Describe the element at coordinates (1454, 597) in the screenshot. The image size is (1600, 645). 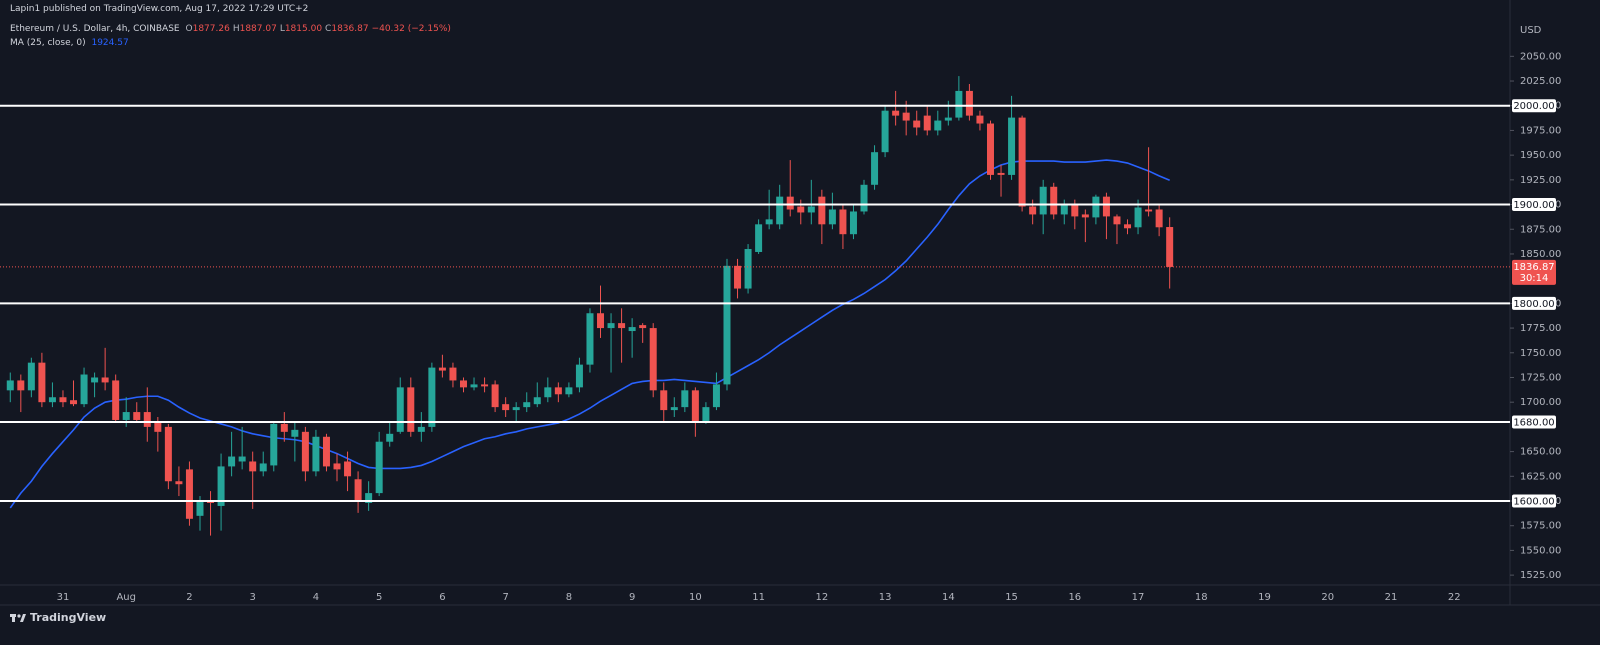
I see `x-tick-label: 22` at that location.